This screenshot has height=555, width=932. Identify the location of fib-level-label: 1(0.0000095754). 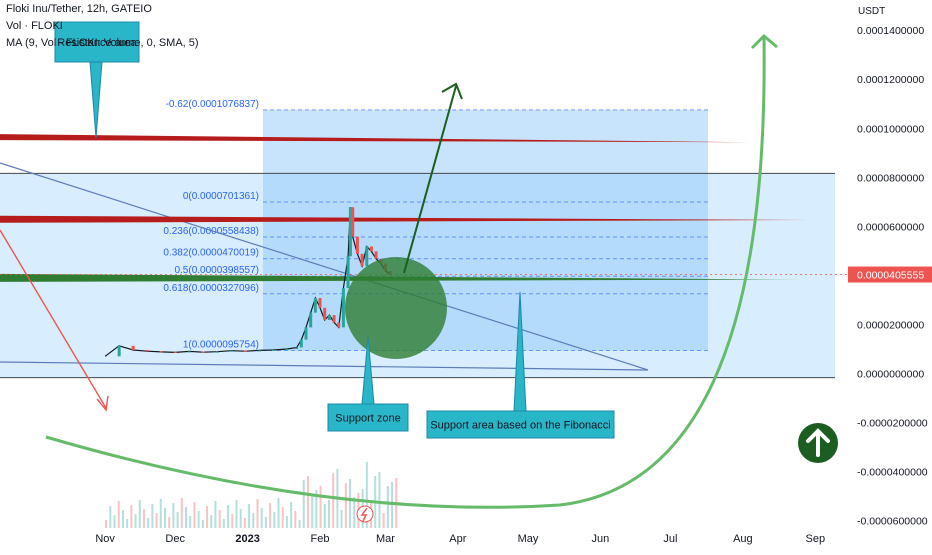
(221, 345).